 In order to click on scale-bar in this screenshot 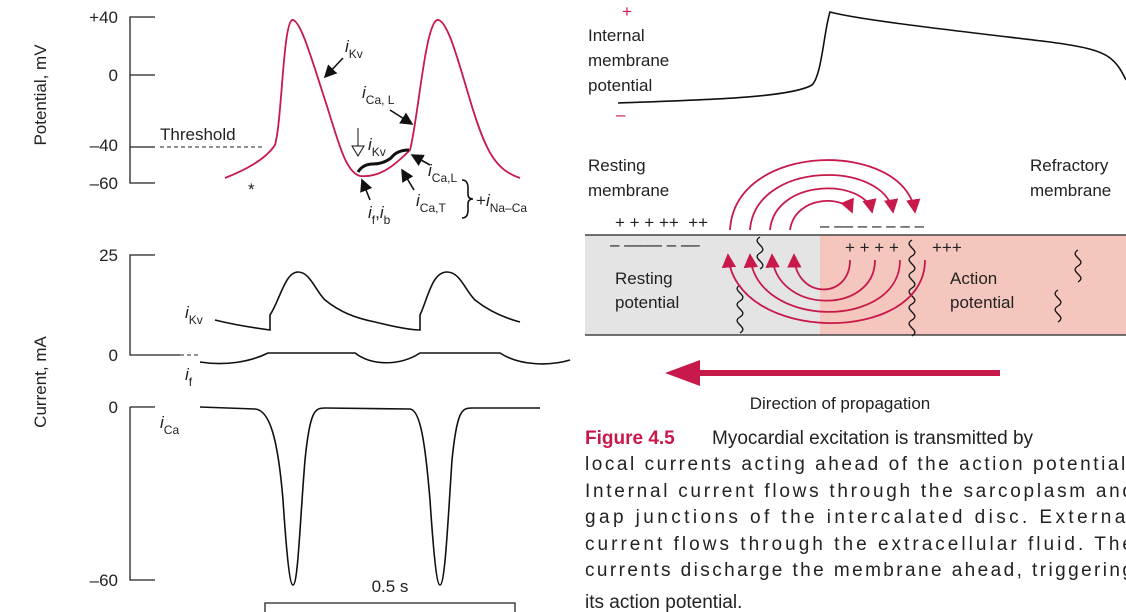, I will do `click(390, 607)`.